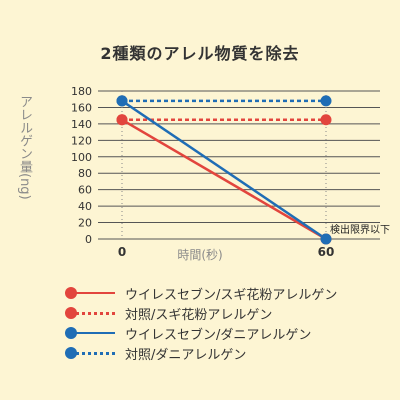  What do you see at coordinates (122, 101) in the screenshot?
I see `data-point-s3-x0` at bounding box center [122, 101].